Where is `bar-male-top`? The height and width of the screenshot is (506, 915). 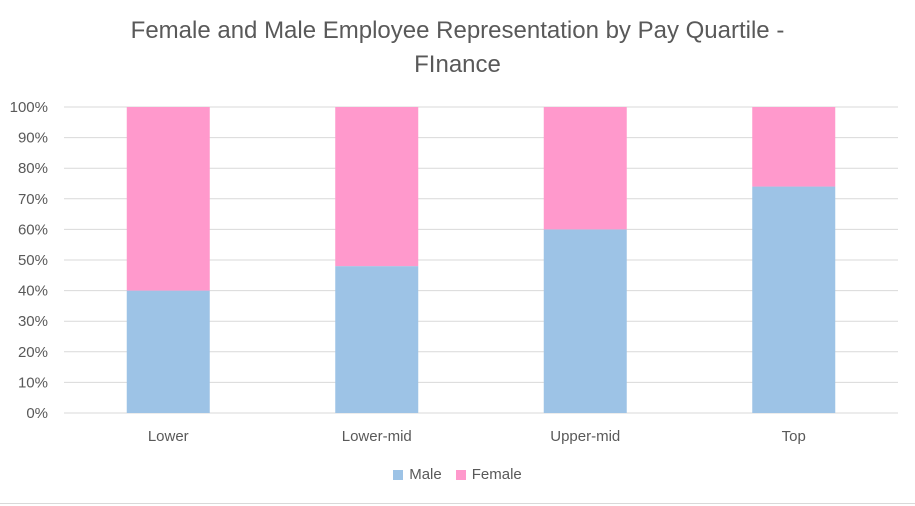
bar-male-top is located at coordinates (794, 299).